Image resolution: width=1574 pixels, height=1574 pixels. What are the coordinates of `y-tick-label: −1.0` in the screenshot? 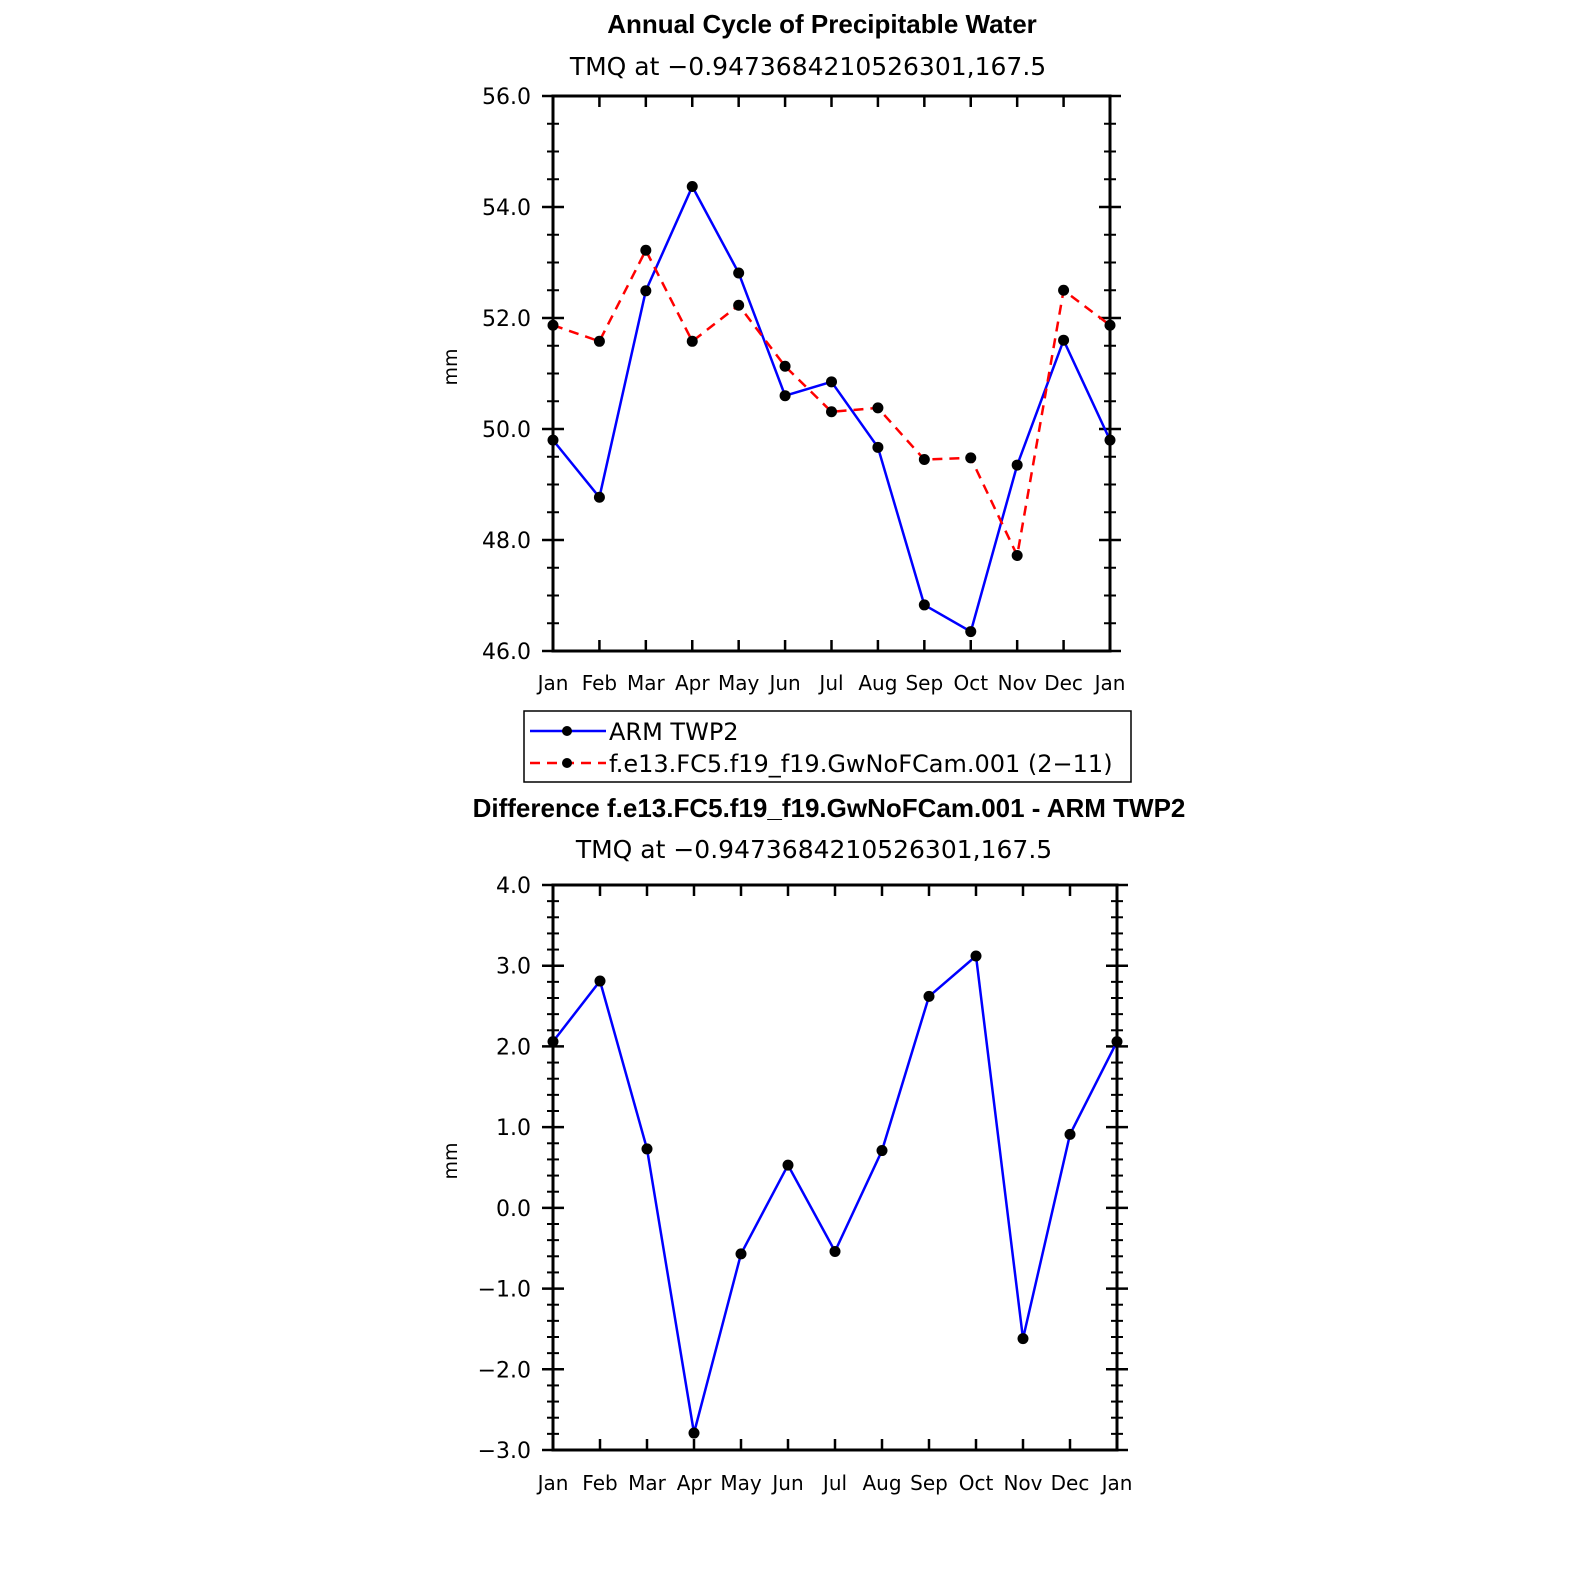 It's located at (504, 1290).